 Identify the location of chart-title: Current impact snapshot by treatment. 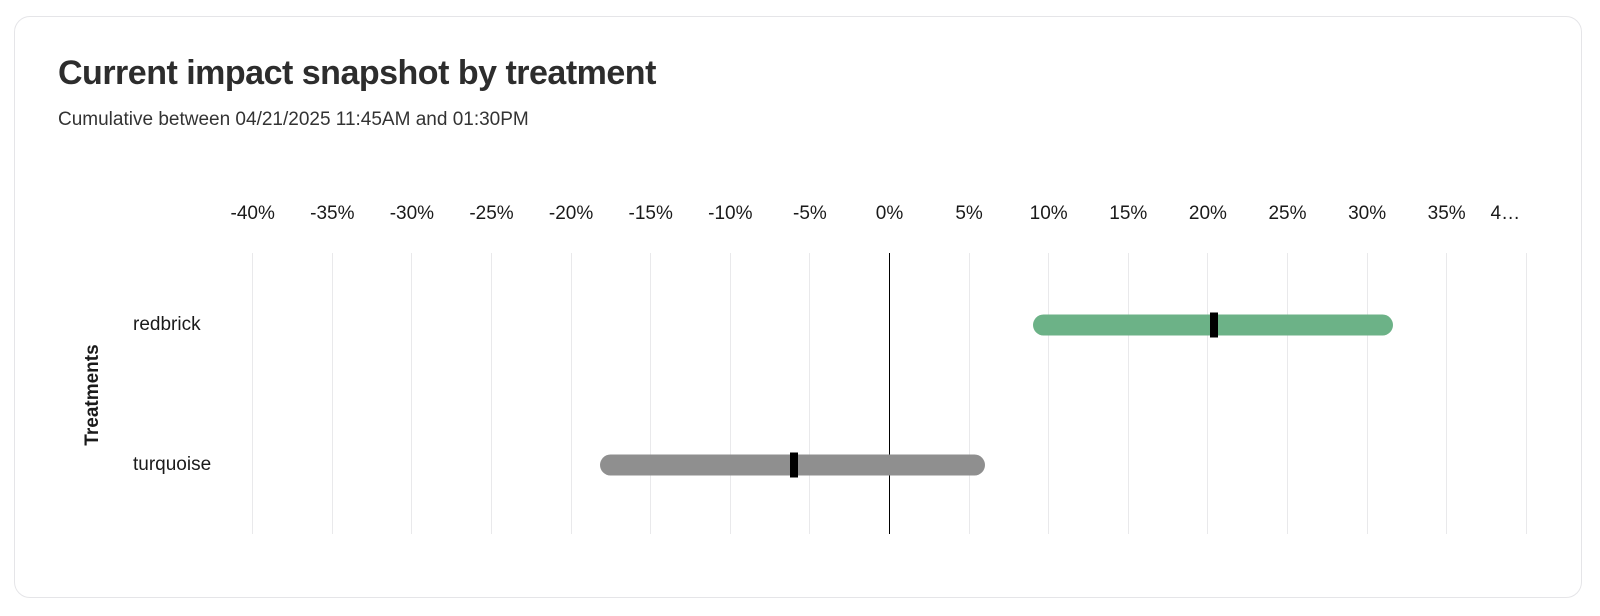
(357, 73).